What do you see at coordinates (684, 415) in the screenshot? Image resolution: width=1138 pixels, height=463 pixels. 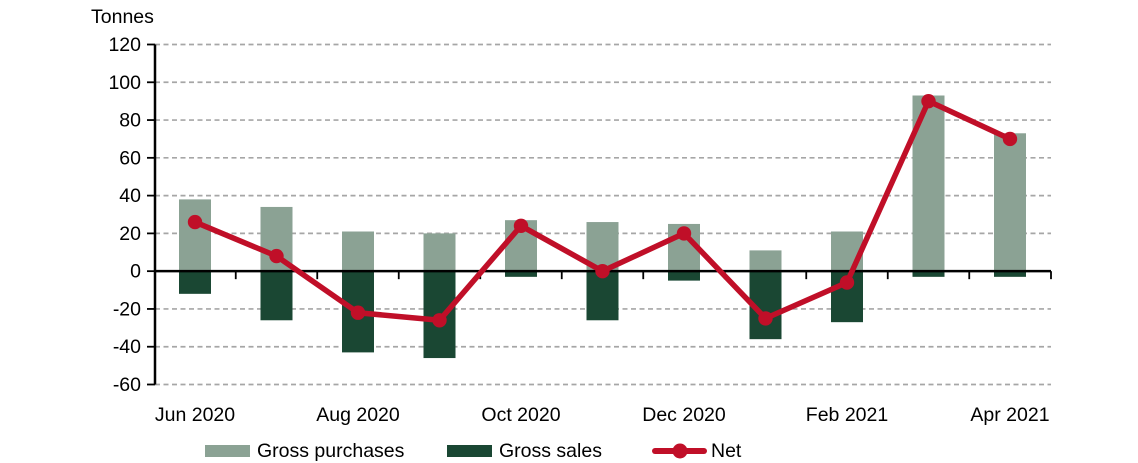 I see `x-tick-label: Dec 2020` at bounding box center [684, 415].